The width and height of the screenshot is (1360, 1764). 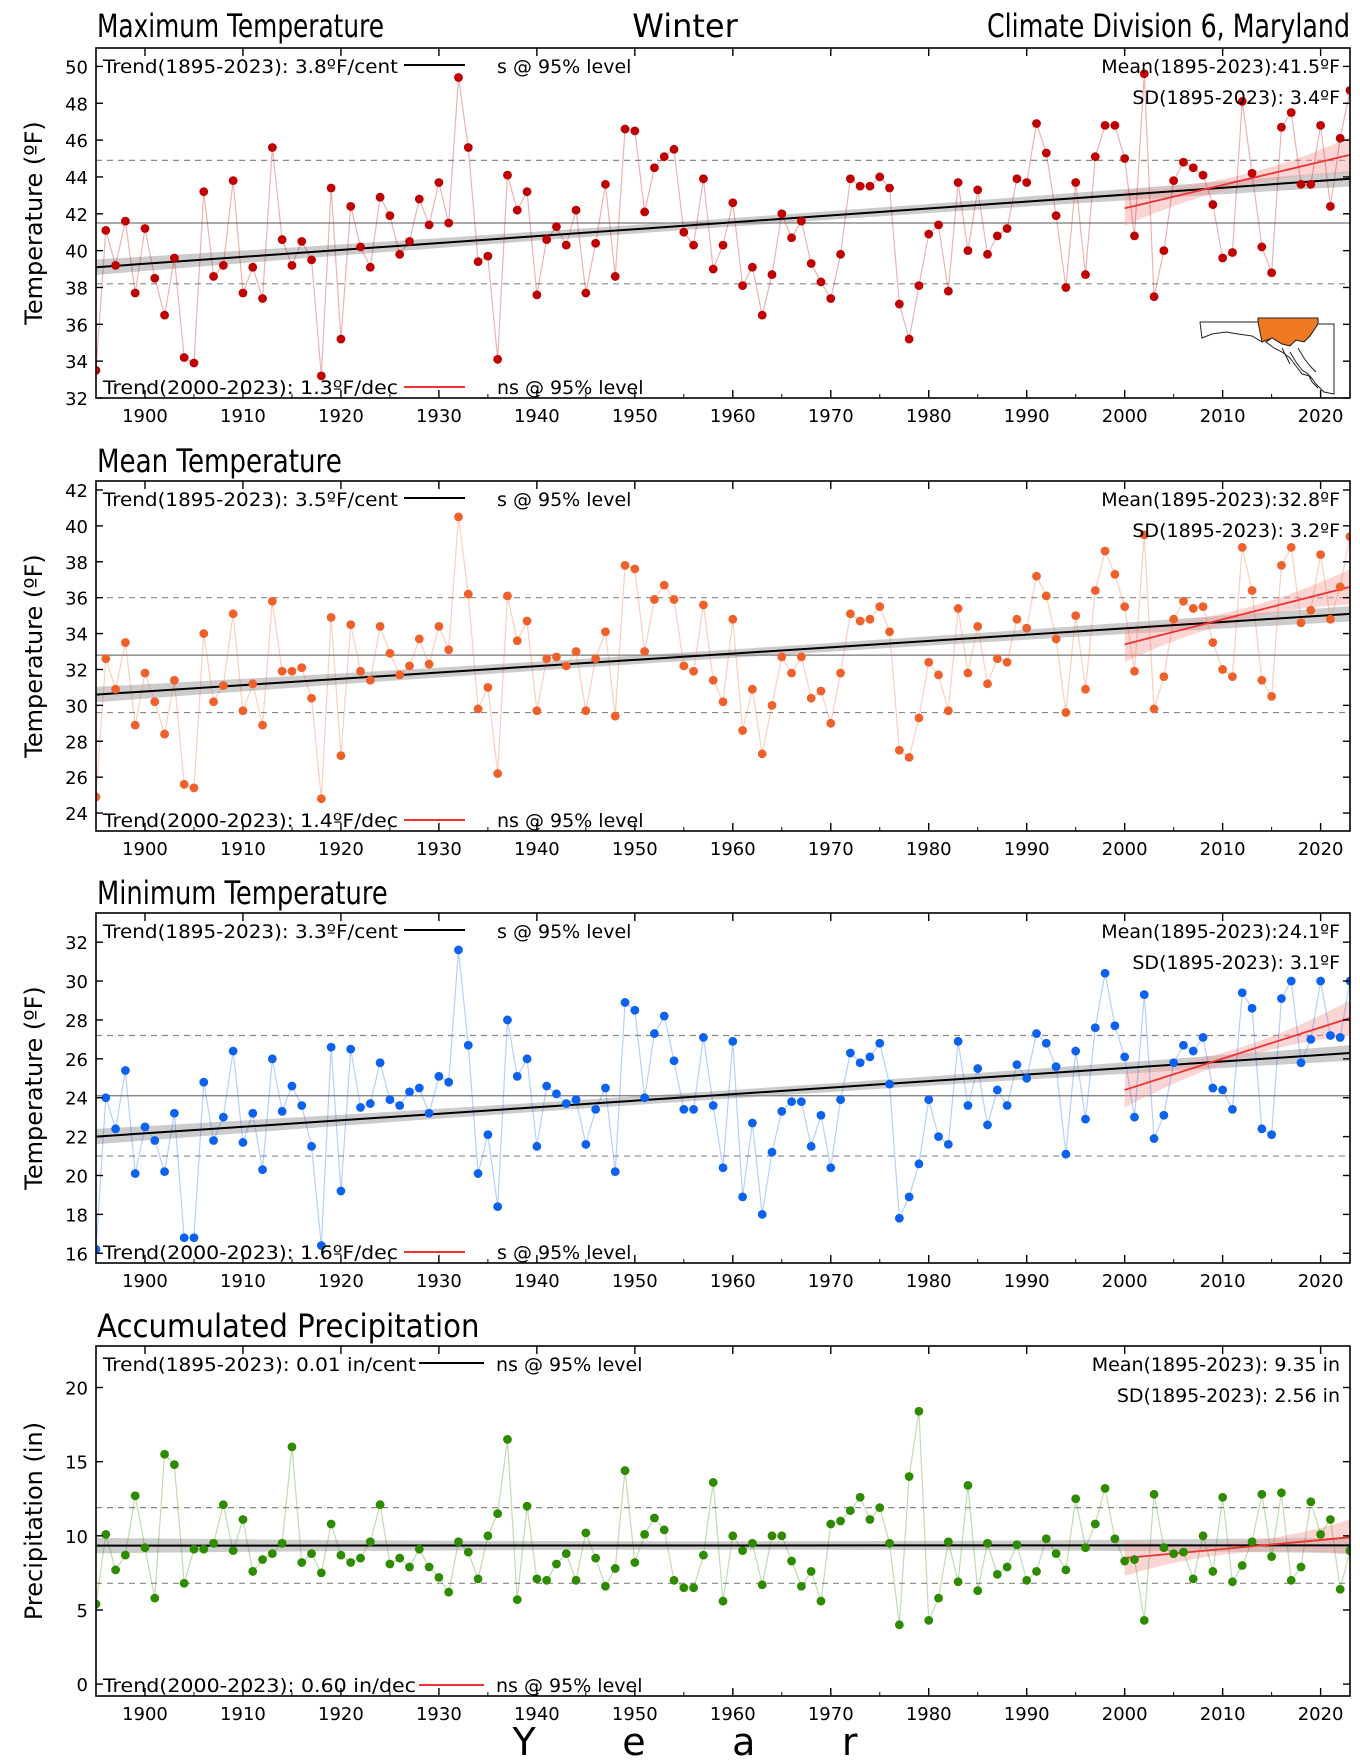 What do you see at coordinates (341, 416) in the screenshot?
I see `x-tick-label: 1920` at bounding box center [341, 416].